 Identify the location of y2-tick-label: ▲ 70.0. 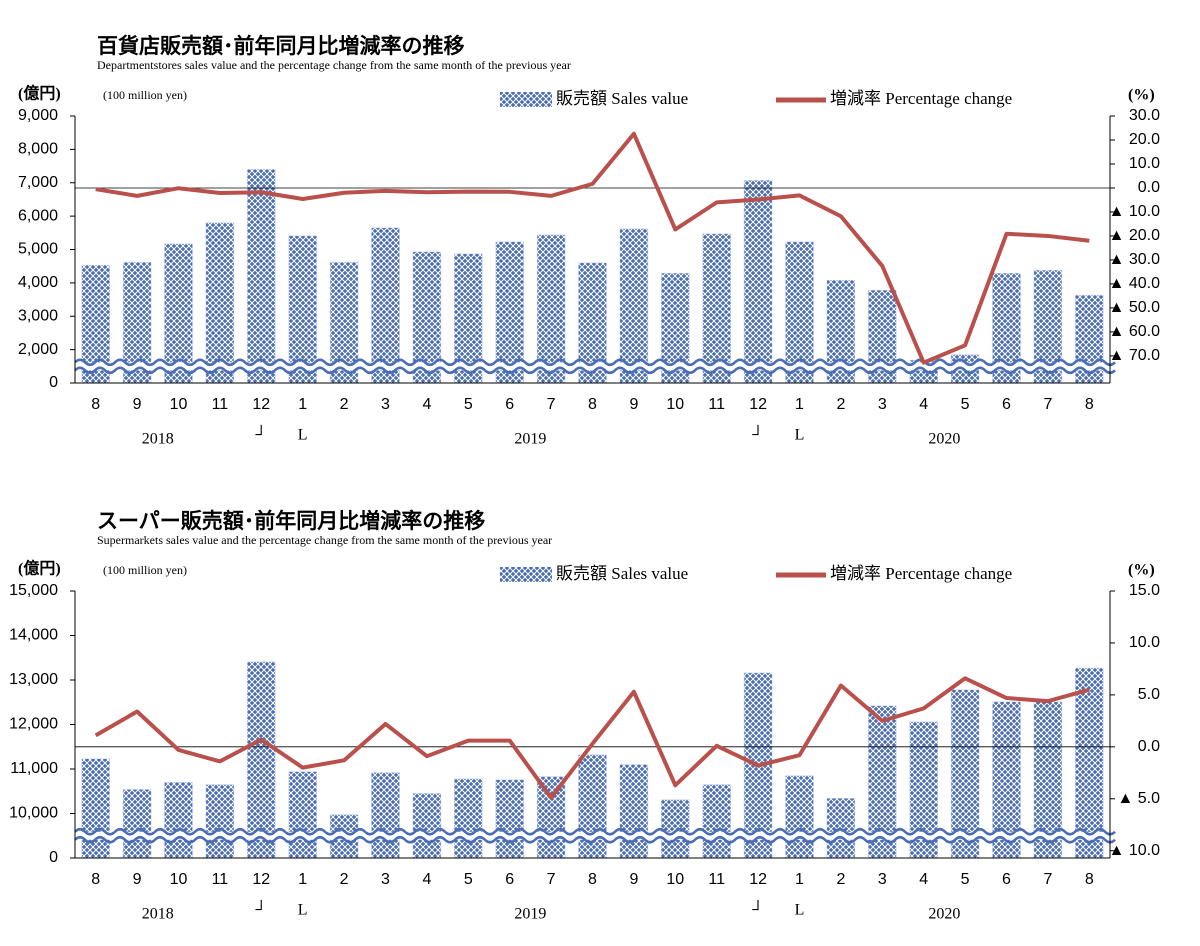
(1135, 355).